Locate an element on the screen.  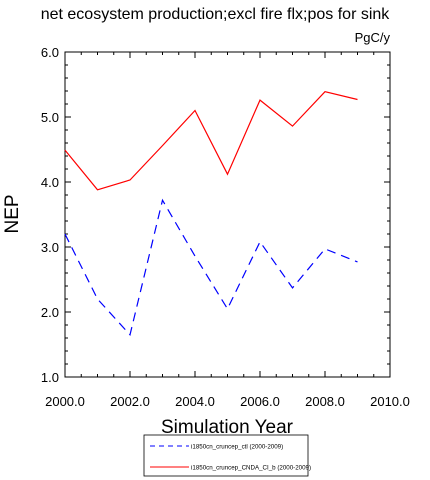
x-tick-label: 2000.0 is located at coordinates (65, 401).